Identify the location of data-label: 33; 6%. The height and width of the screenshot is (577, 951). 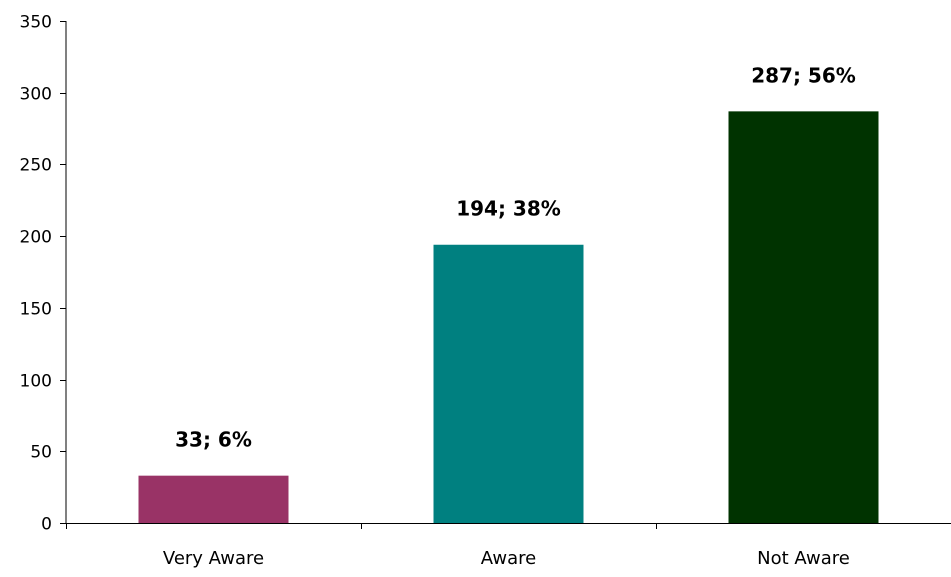
(213, 440).